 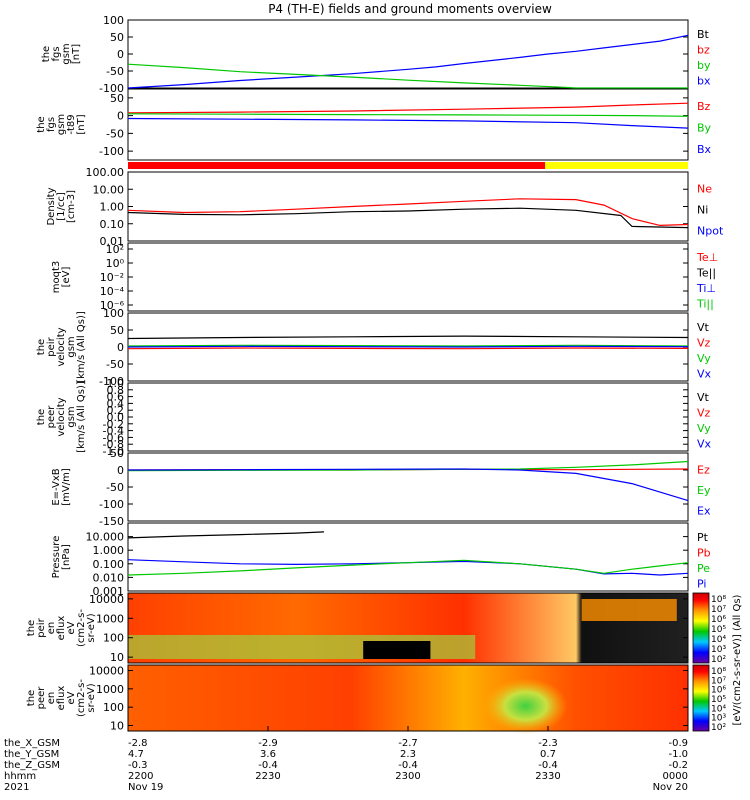 I want to click on ephemeris-value: 2330, so click(x=547, y=776).